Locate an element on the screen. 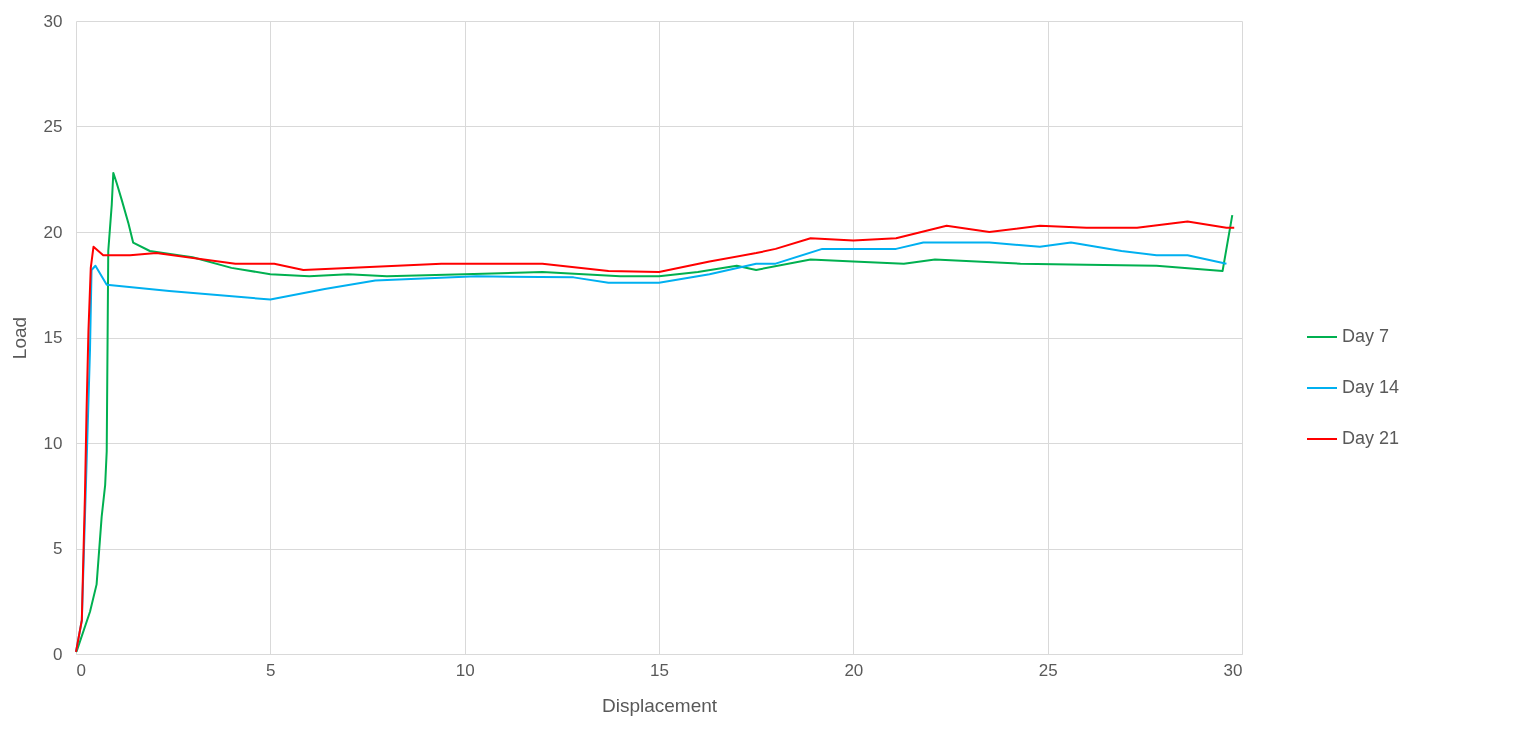  y-tick-label: 0 is located at coordinates (58, 654).